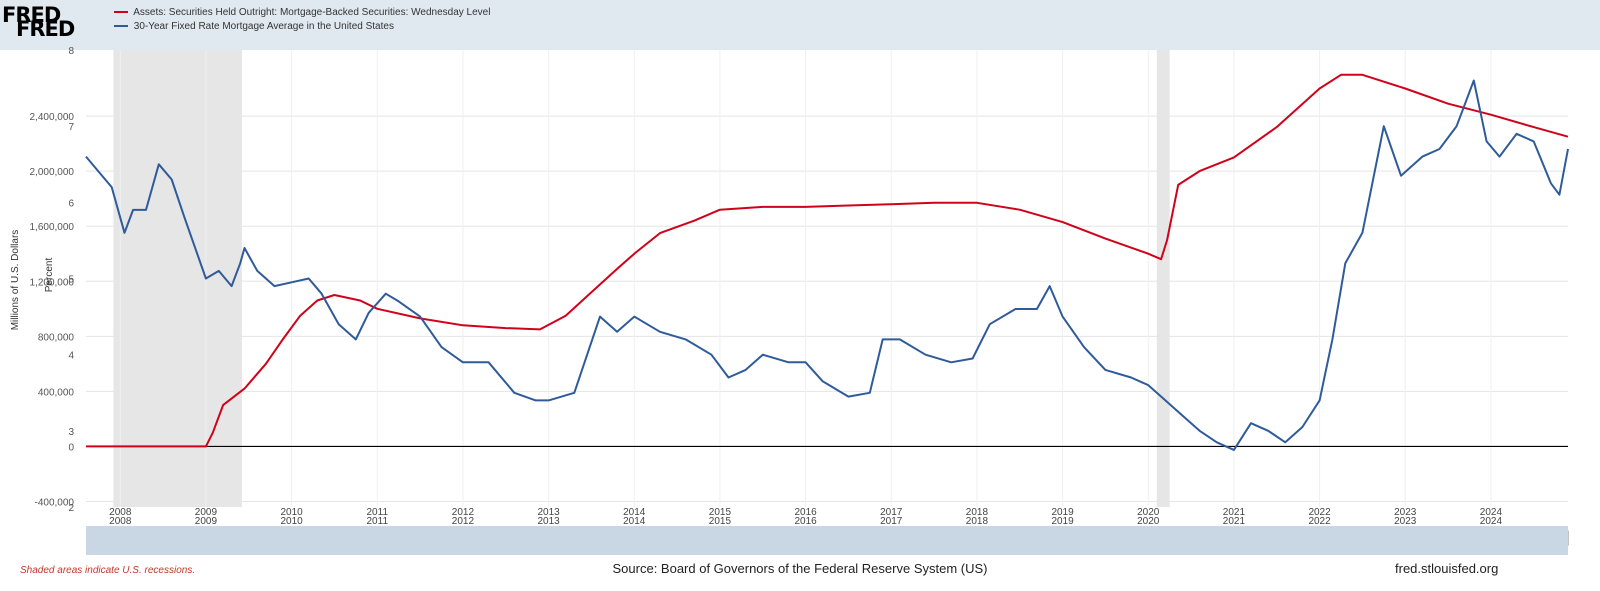 The height and width of the screenshot is (591, 1600). What do you see at coordinates (805, 521) in the screenshot?
I see `x-tick-label-secondary: 2016` at bounding box center [805, 521].